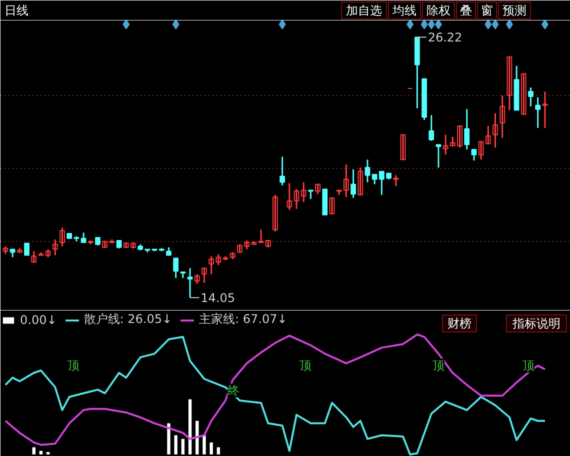 This screenshot has height=456, width=570. I want to click on text: 窗, so click(487, 11).